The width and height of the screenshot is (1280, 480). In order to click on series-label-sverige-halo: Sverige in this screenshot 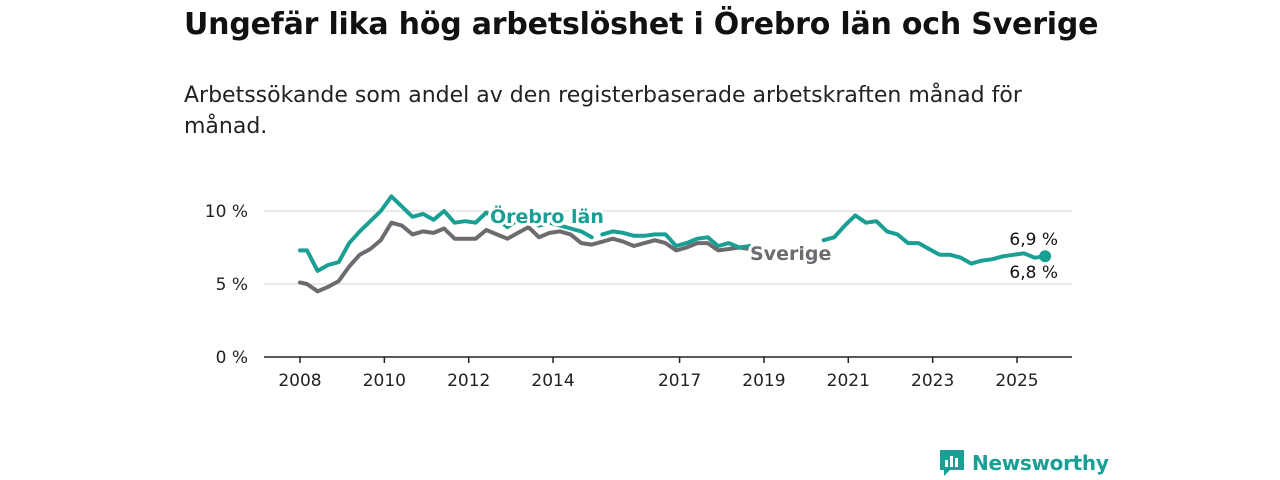, I will do `click(790, 254)`.